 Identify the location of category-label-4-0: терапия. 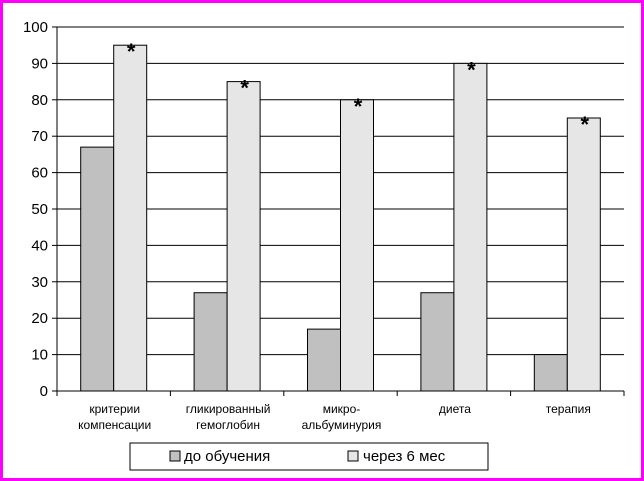
(568, 409).